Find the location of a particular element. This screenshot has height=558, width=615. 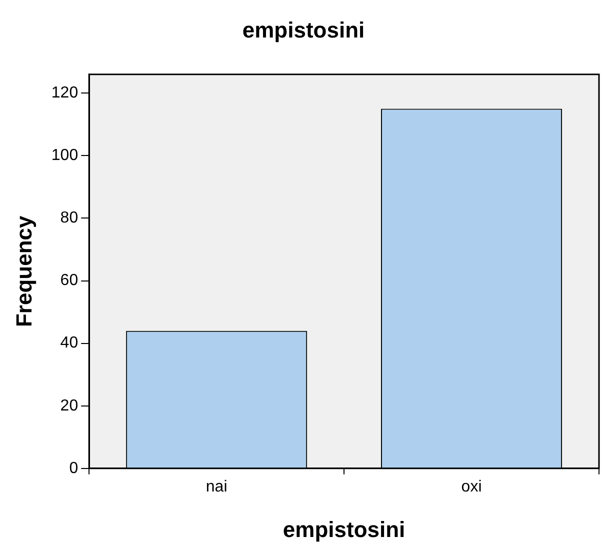

x-tick-label: oxi is located at coordinates (471, 487).